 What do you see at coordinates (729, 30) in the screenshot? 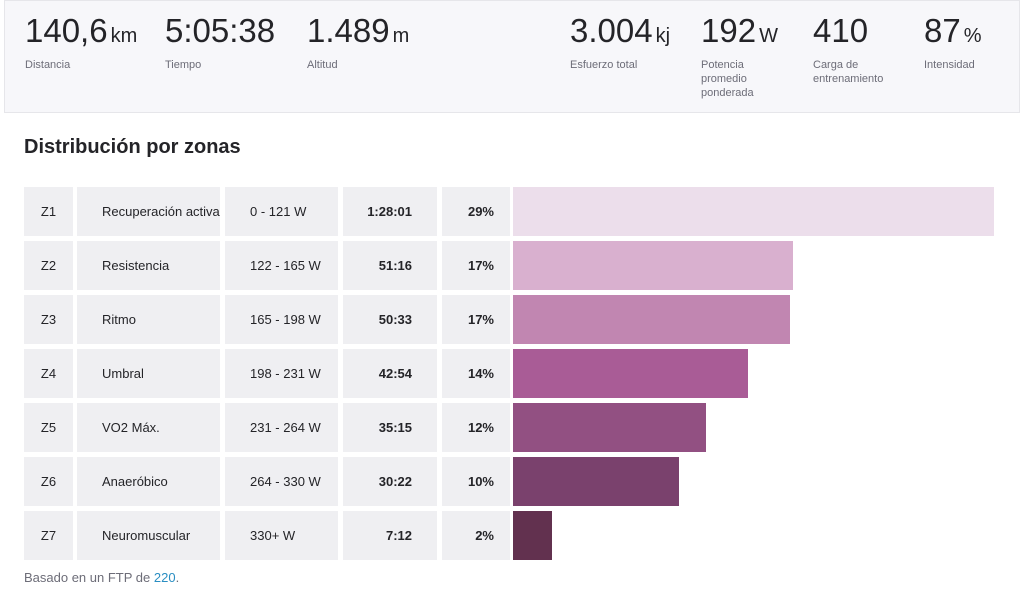
I see `stat-value: 192` at bounding box center [729, 30].